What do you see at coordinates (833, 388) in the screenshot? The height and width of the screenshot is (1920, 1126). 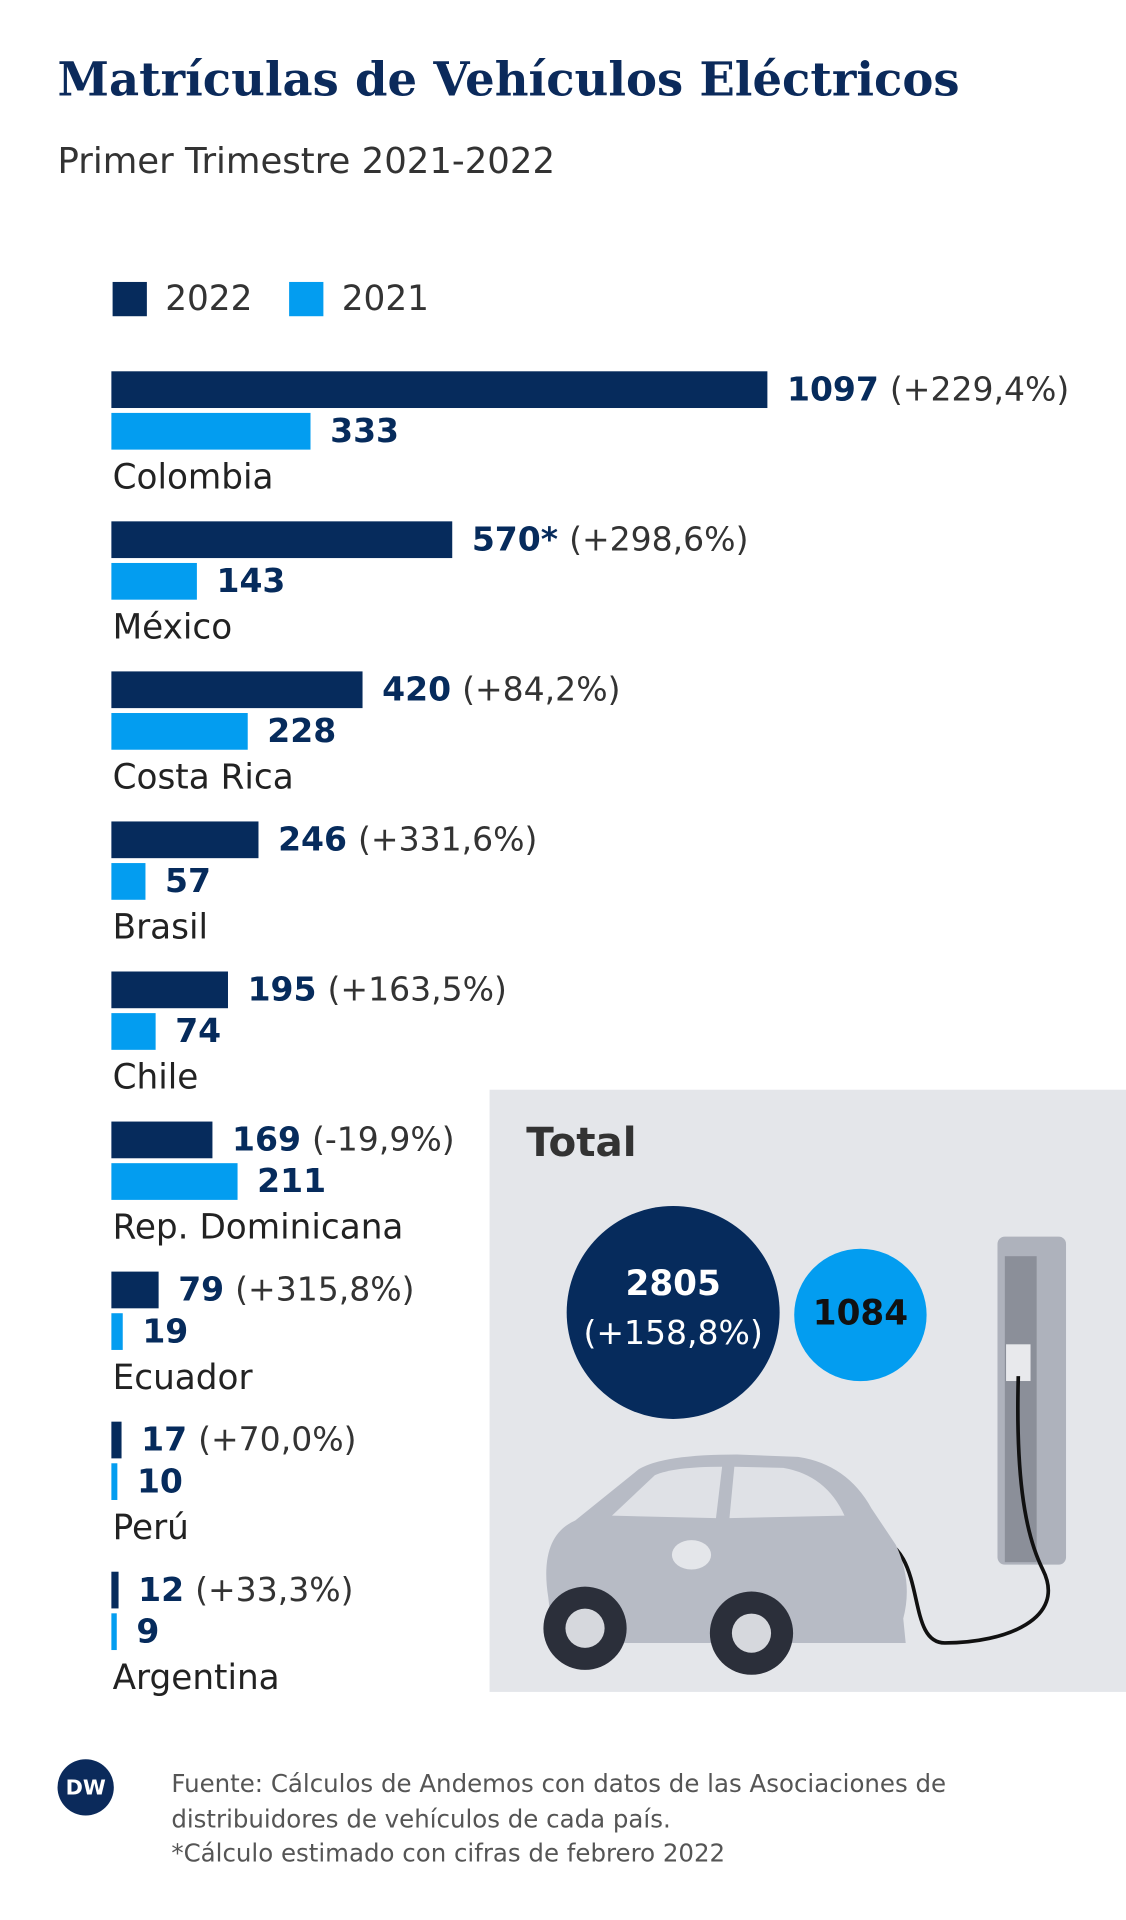 I see `value-label: 1097` at bounding box center [833, 388].